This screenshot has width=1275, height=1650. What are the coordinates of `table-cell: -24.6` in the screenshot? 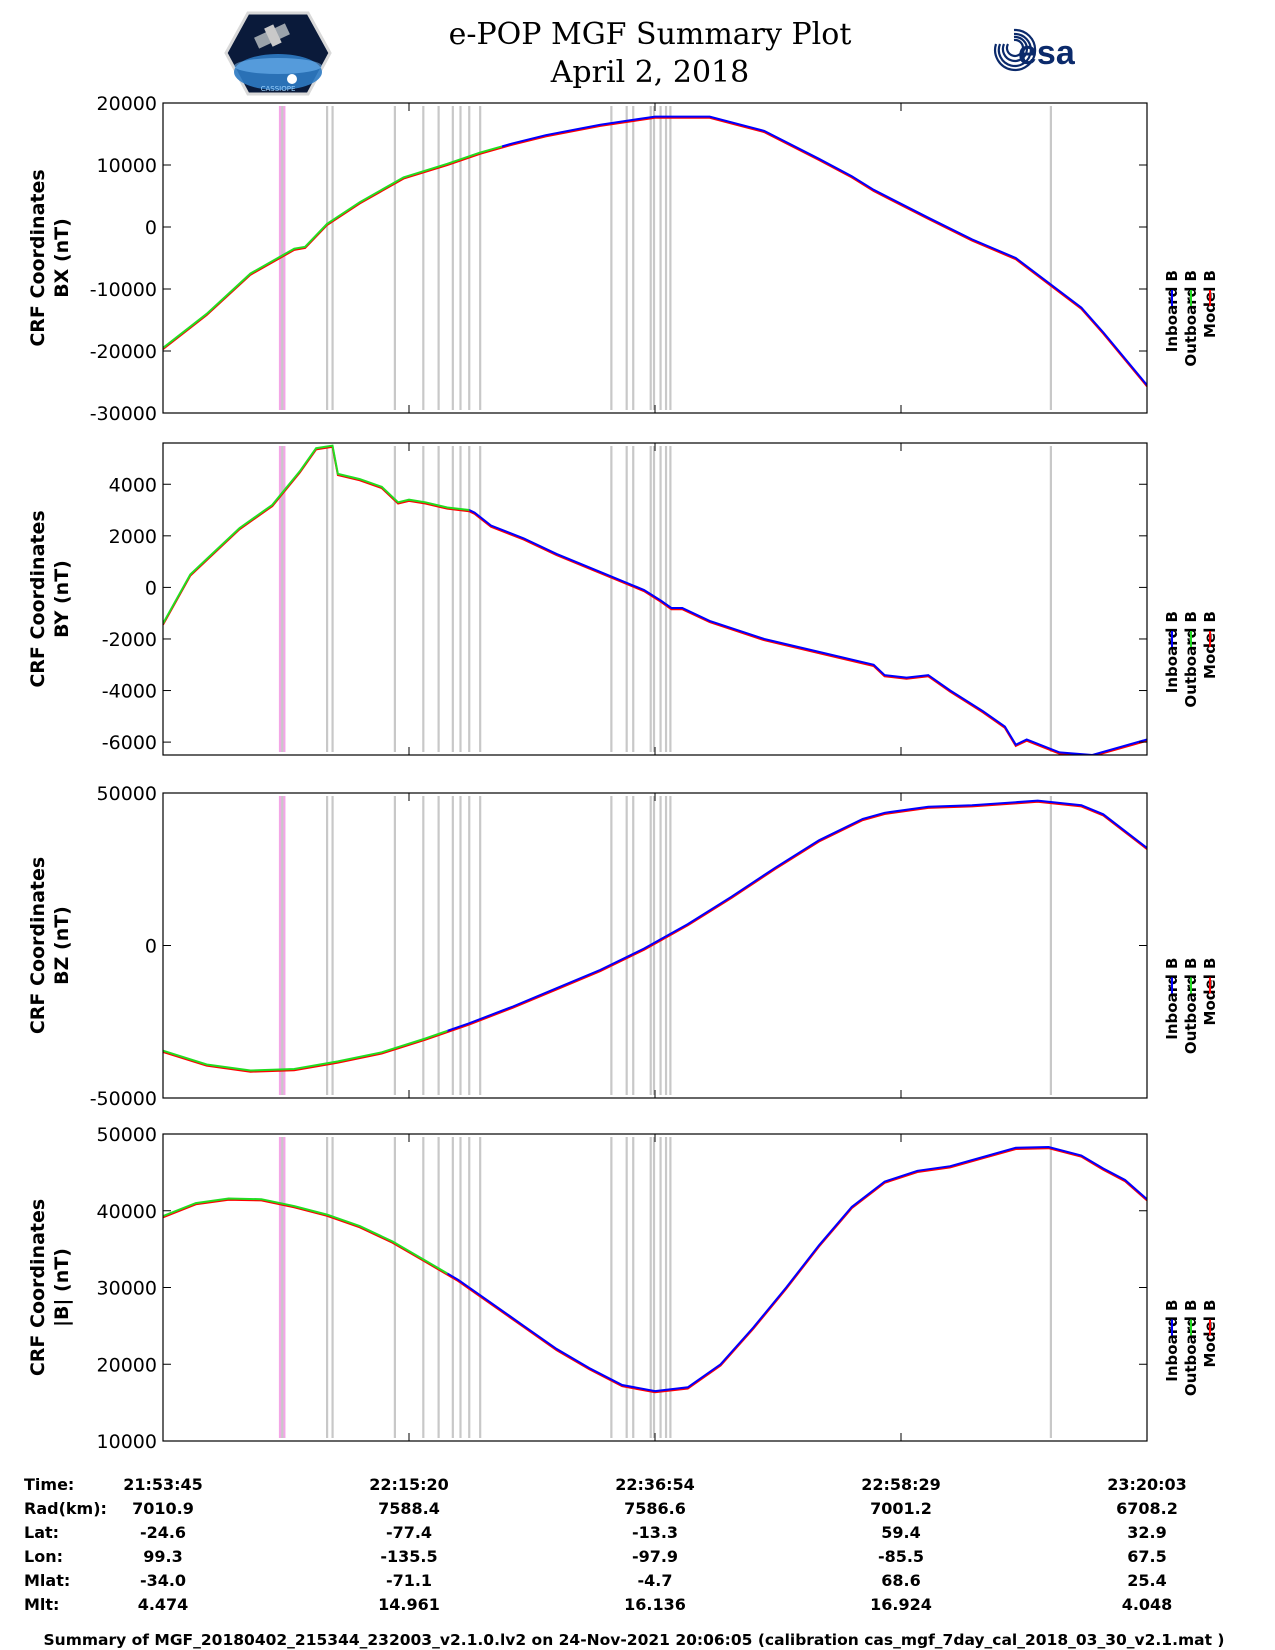 It's located at (163, 1532).